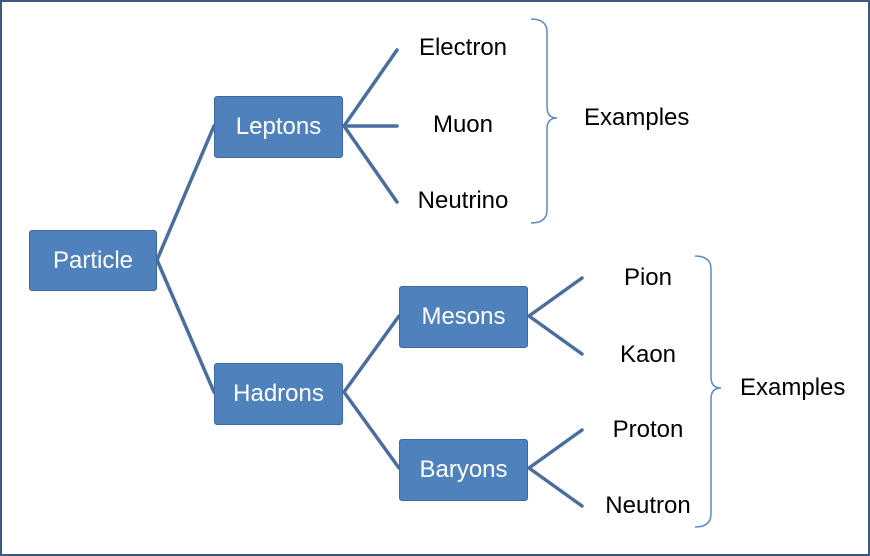 The height and width of the screenshot is (556, 870). What do you see at coordinates (463, 200) in the screenshot?
I see `leaf-neutrino: Neutrino` at bounding box center [463, 200].